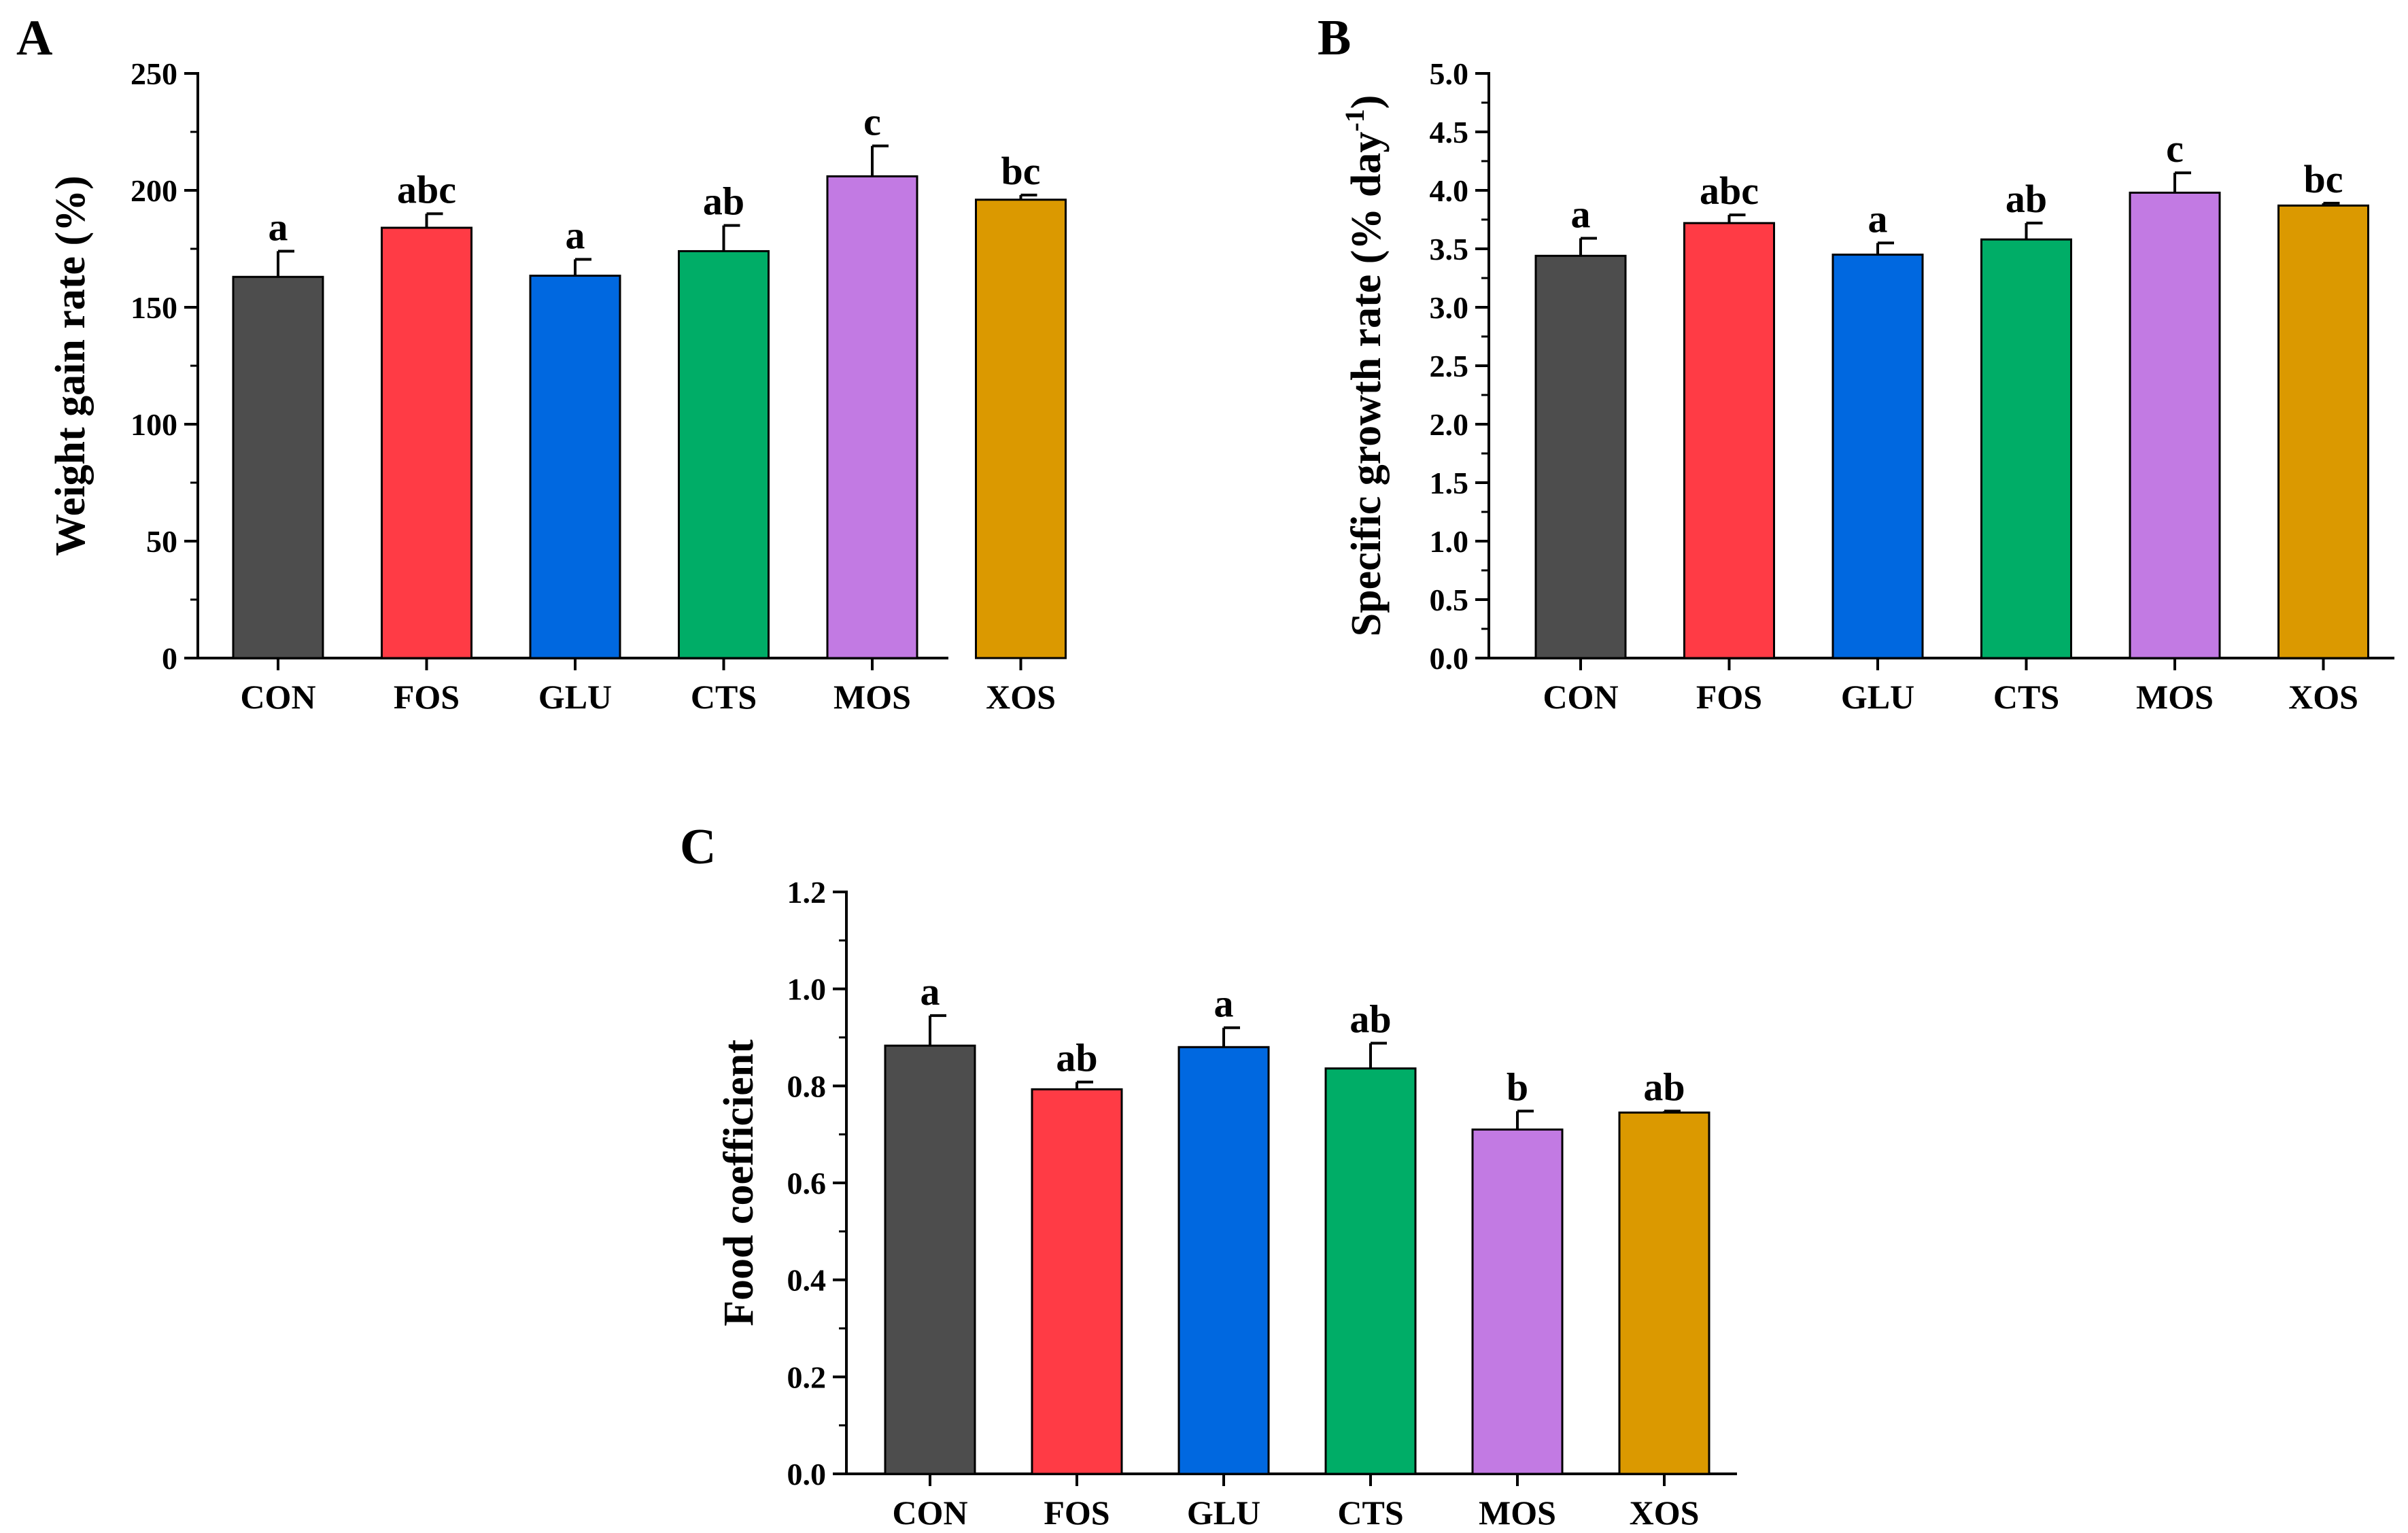  What do you see at coordinates (807, 1086) in the screenshot?
I see `y-tick-label: 0.8` at bounding box center [807, 1086].